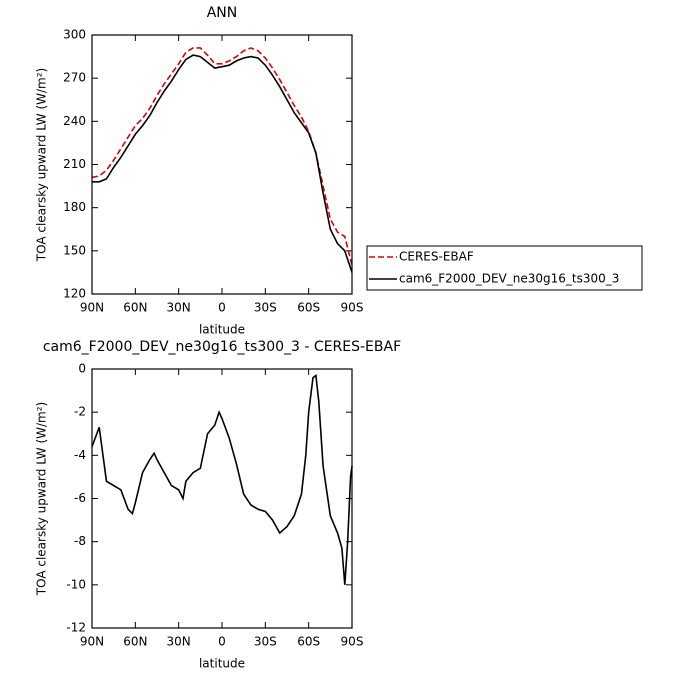 This screenshot has height=677, width=678. I want to click on y-tick-label: -12, so click(76, 628).